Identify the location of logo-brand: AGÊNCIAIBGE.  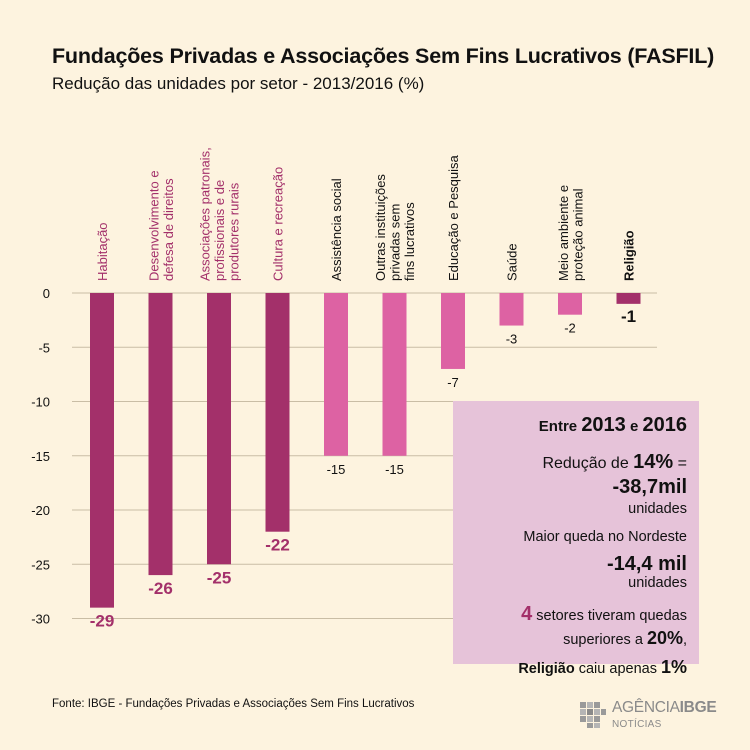
(664, 707).